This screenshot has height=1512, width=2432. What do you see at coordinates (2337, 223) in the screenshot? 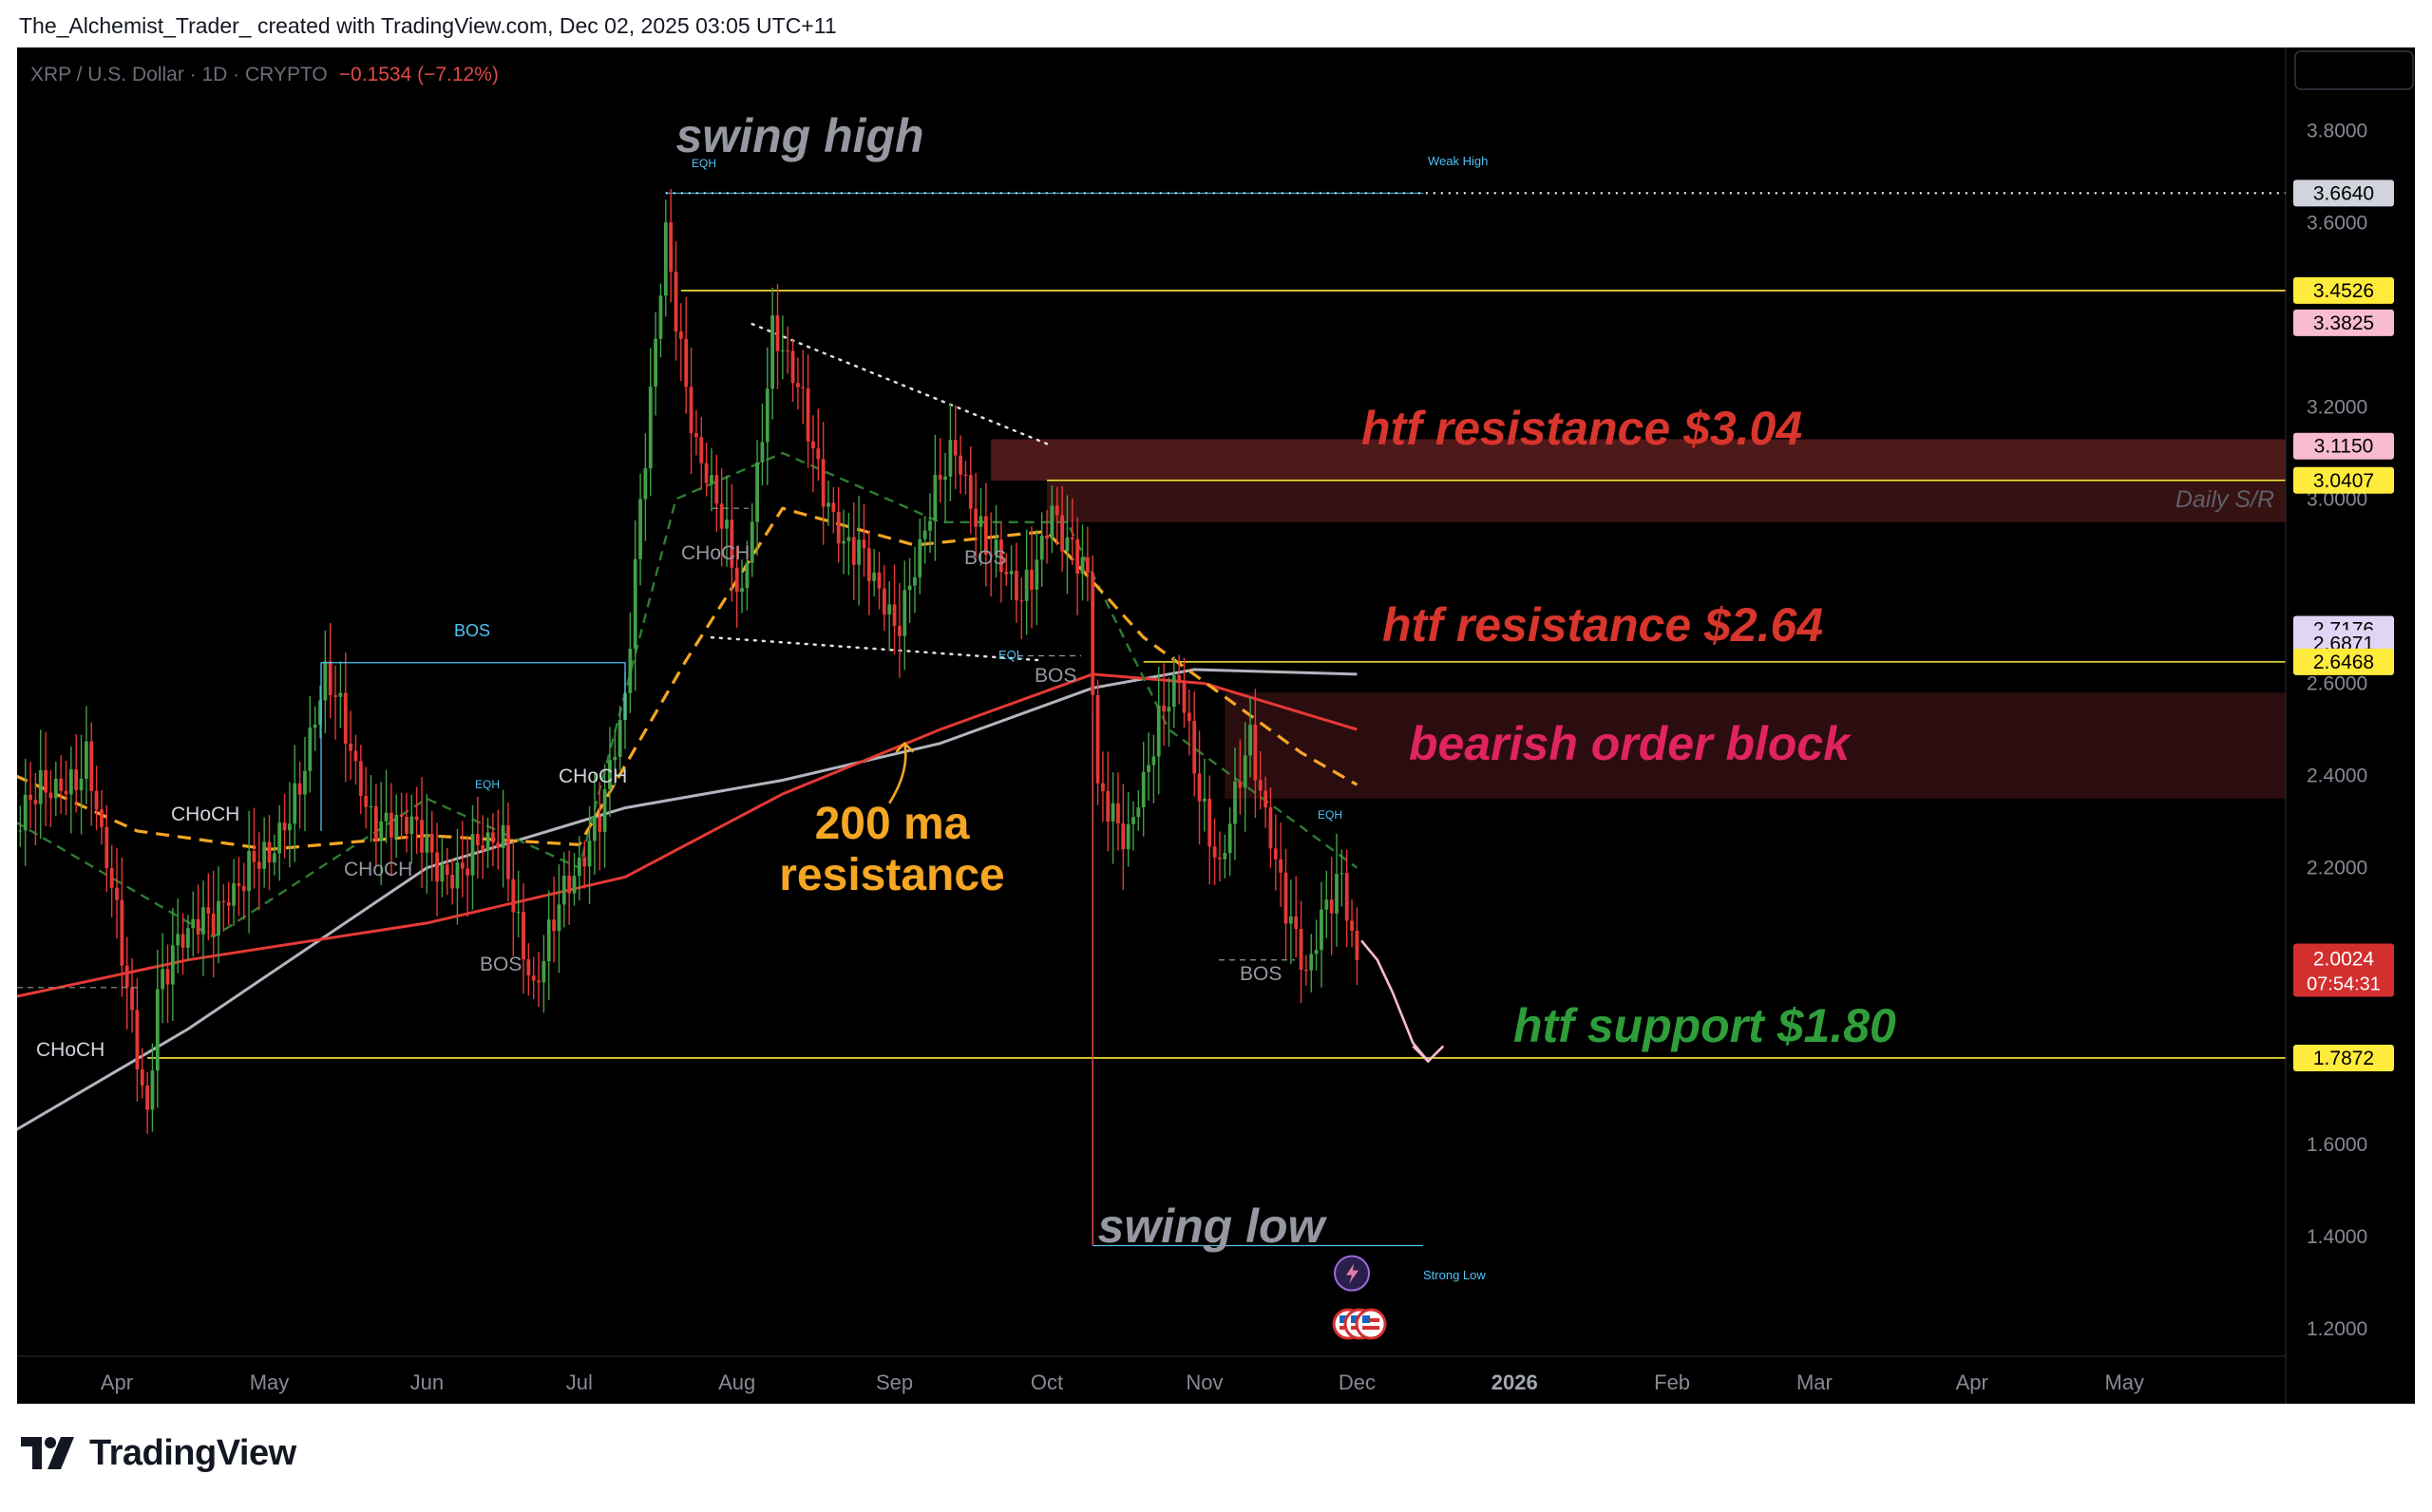
I see `y-tick-label: 3.6000` at bounding box center [2337, 223].